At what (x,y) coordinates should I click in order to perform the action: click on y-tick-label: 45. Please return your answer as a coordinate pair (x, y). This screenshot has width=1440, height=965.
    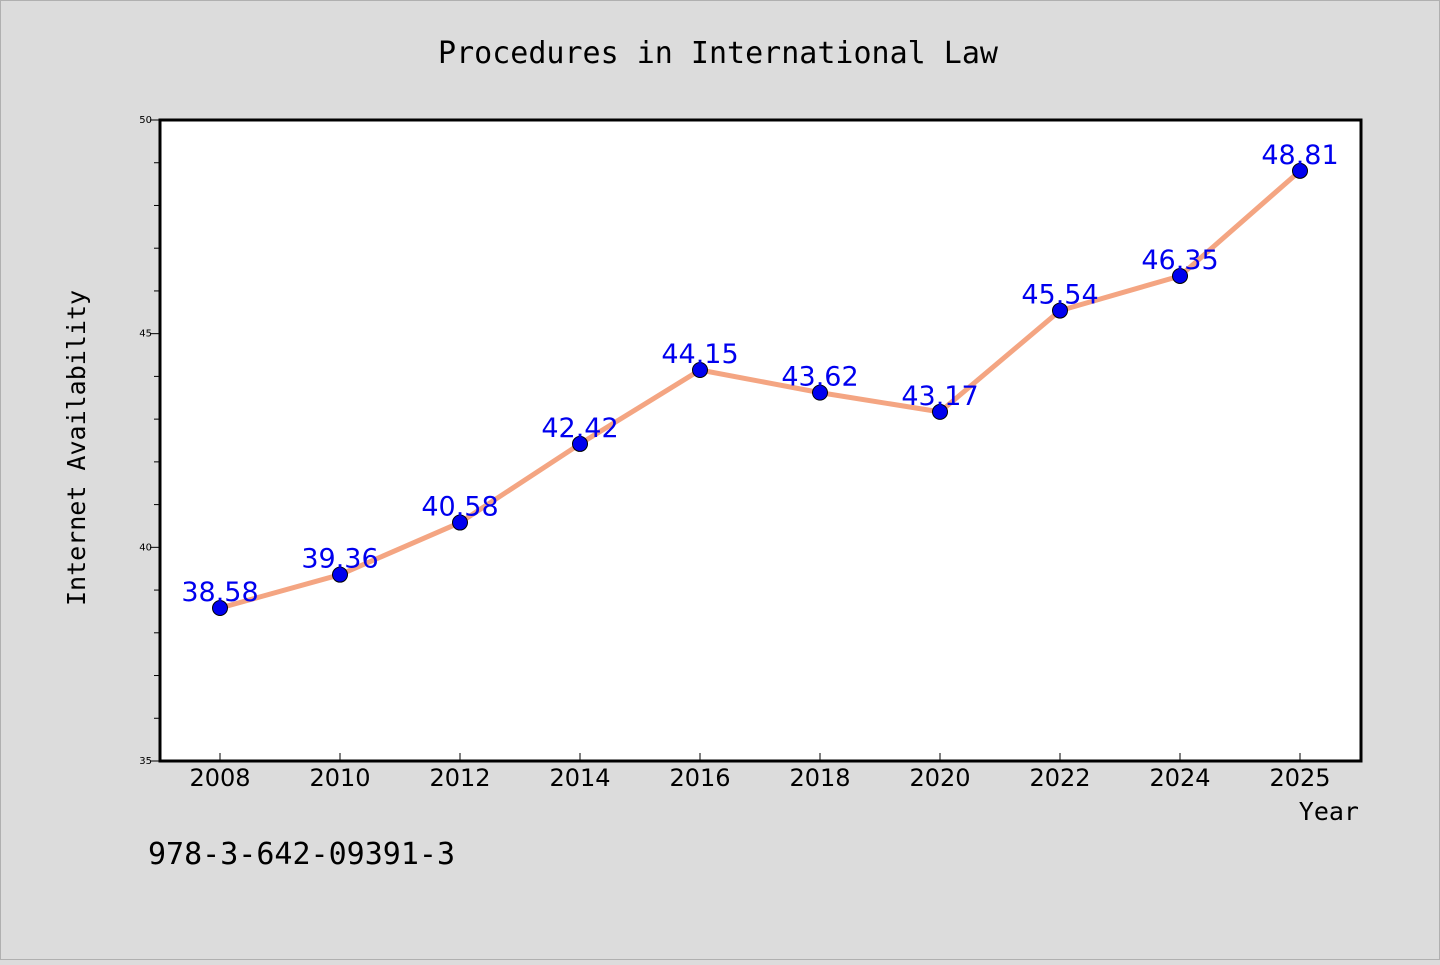
    Looking at the image, I should click on (145, 334).